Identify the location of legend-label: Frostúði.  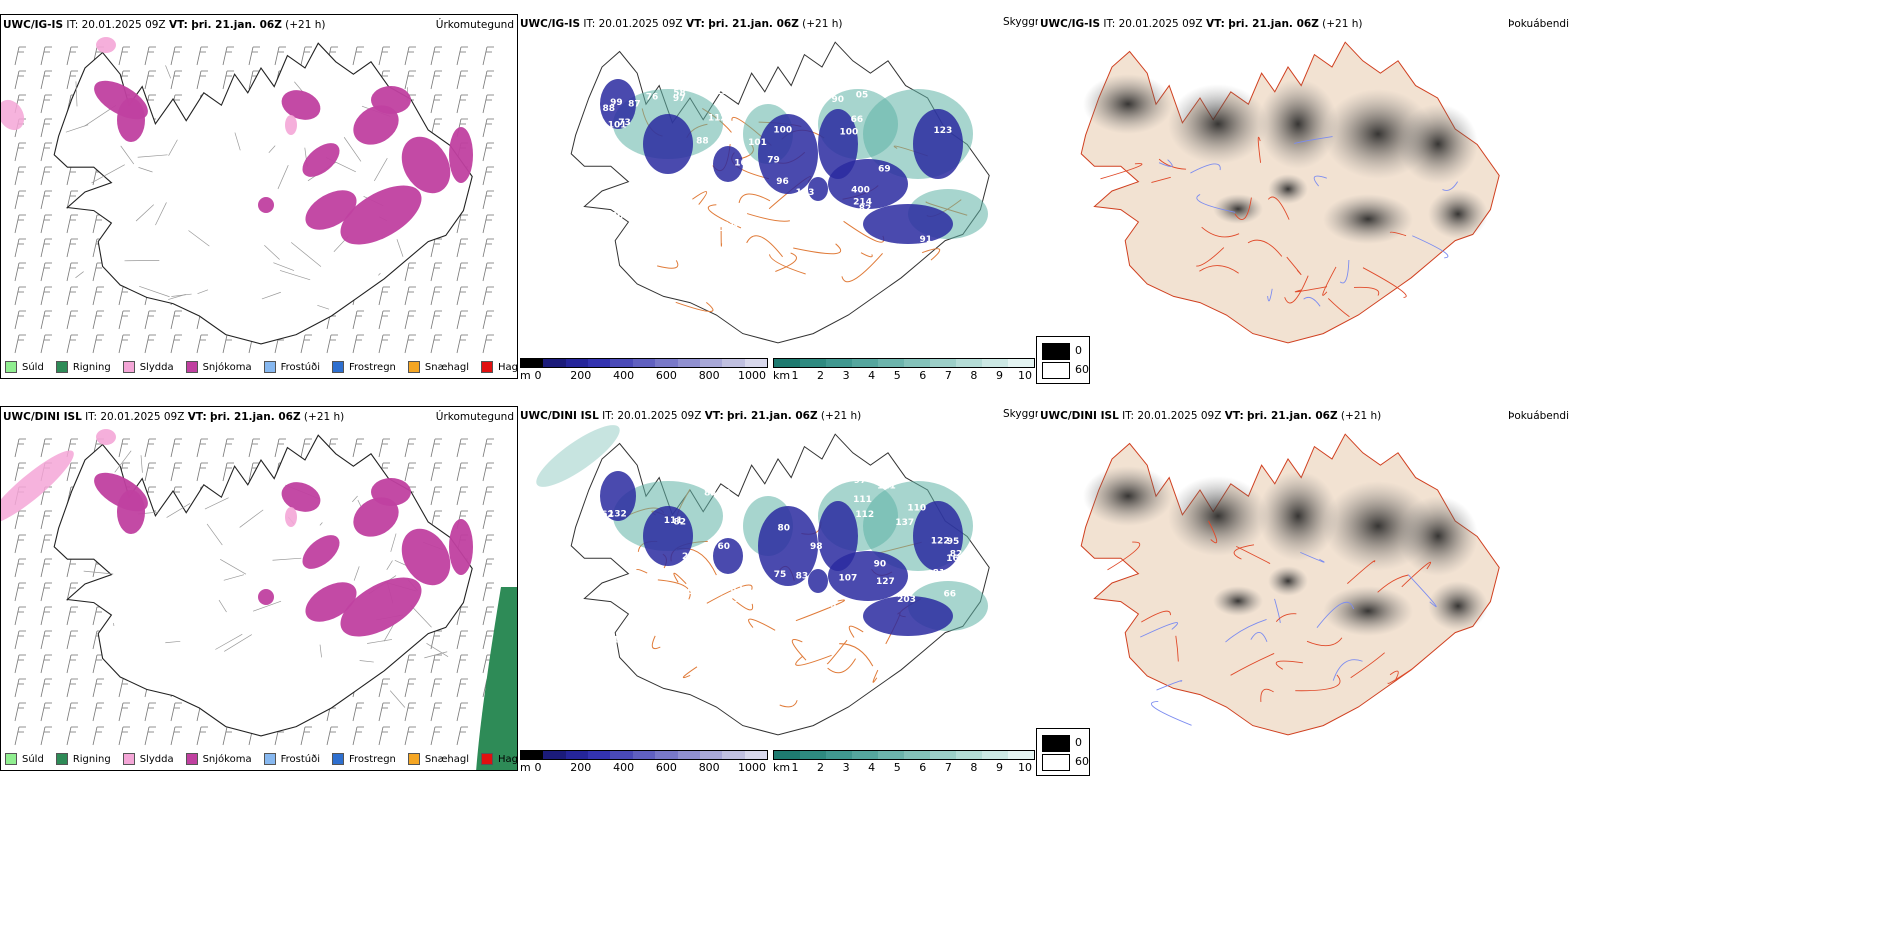
(300, 759).